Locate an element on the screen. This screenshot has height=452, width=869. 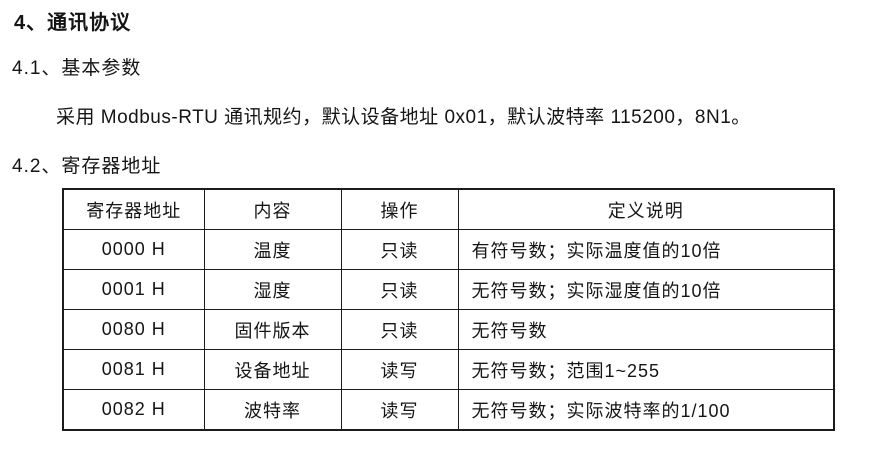
section-heading-basic-params: 4.1、基本参数 is located at coordinates (77, 68).